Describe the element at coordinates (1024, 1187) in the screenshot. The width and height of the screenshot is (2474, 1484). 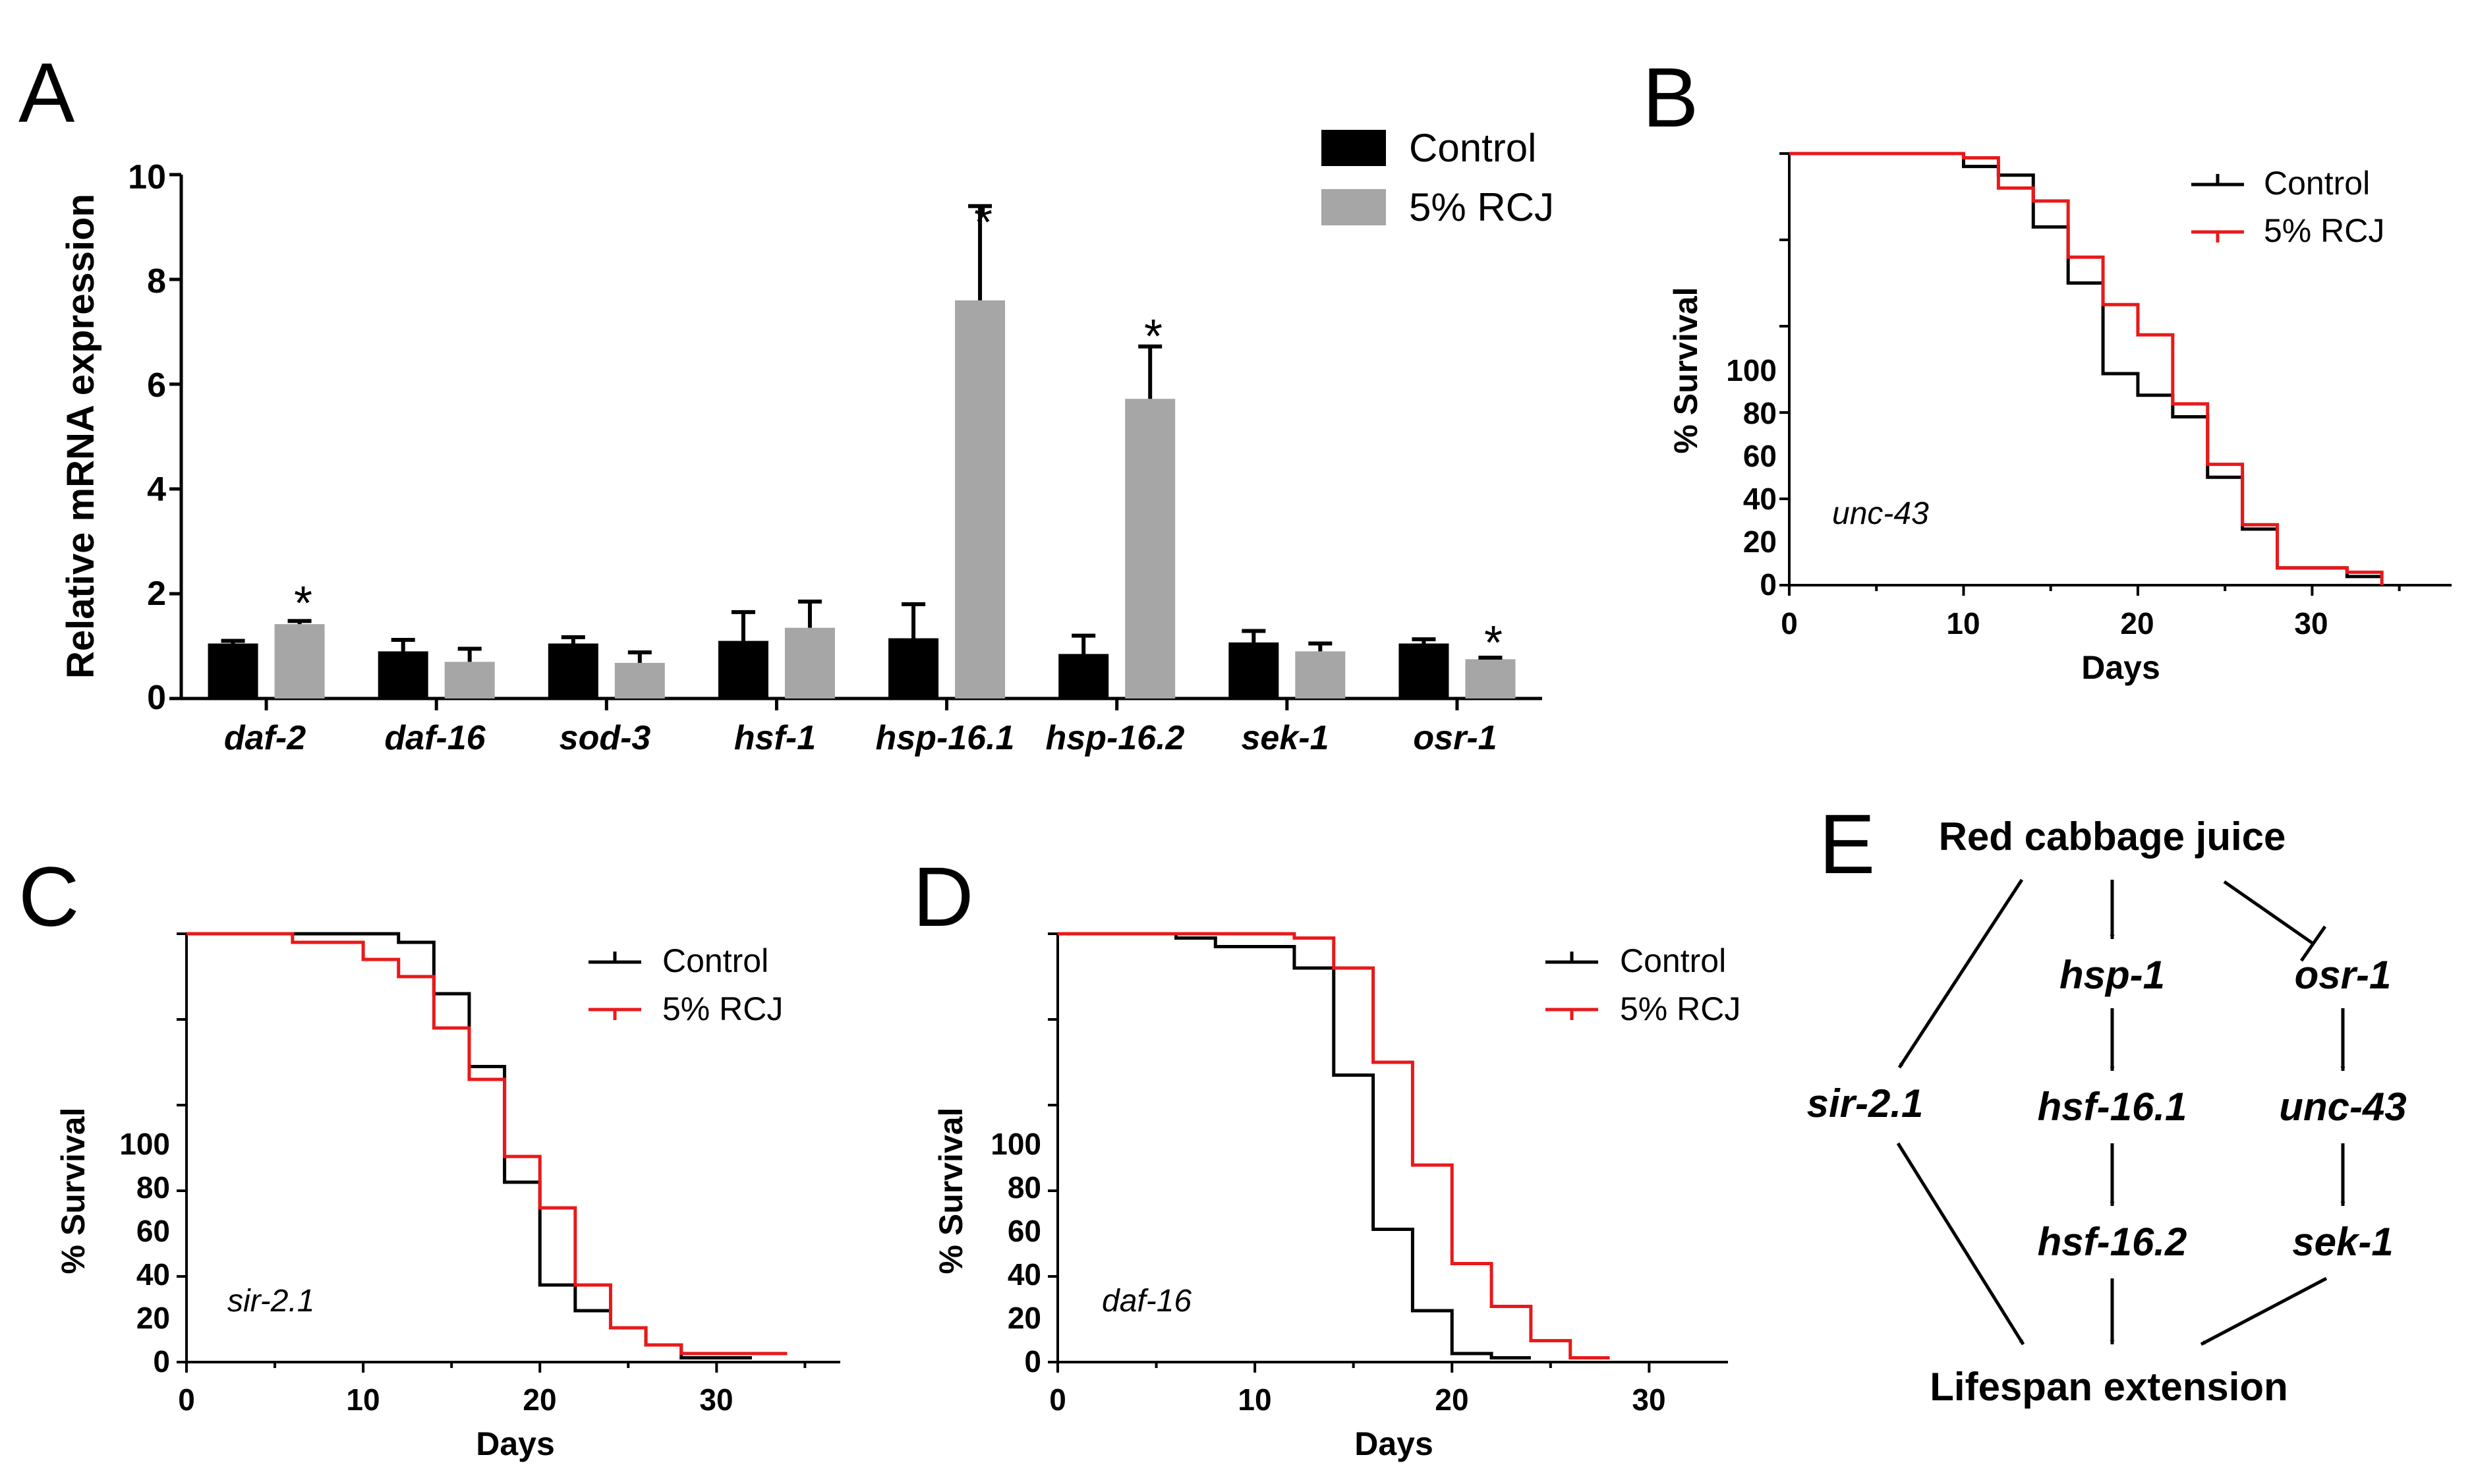
I see `d-y-tick-80: 80` at that location.